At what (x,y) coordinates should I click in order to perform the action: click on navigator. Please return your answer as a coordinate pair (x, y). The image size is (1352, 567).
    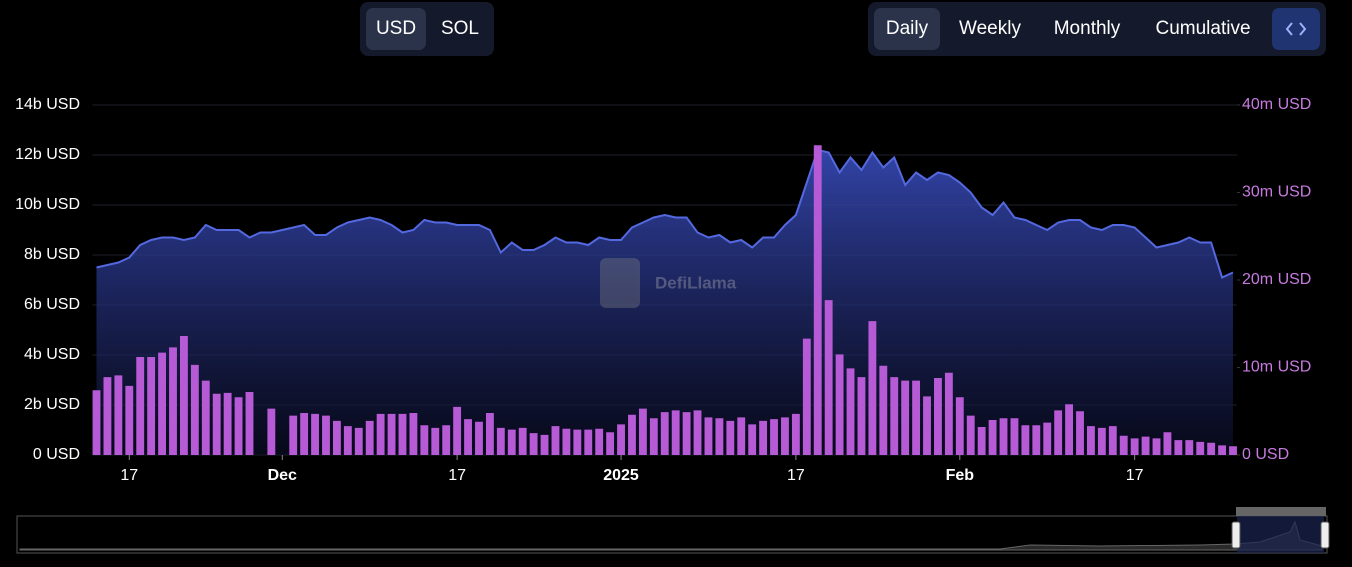
    Looking at the image, I should click on (673, 530).